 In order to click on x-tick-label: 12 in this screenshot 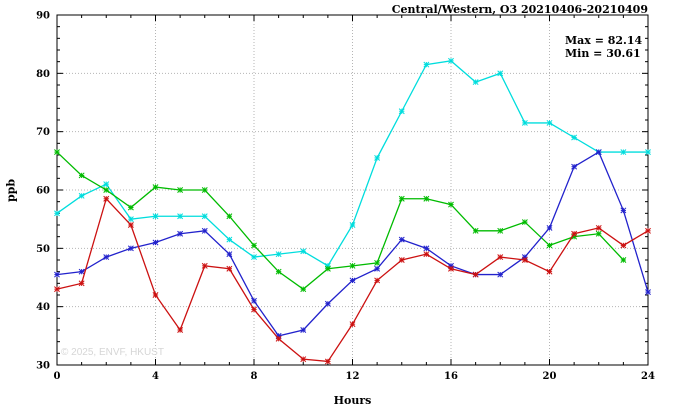, I will do `click(353, 376)`.